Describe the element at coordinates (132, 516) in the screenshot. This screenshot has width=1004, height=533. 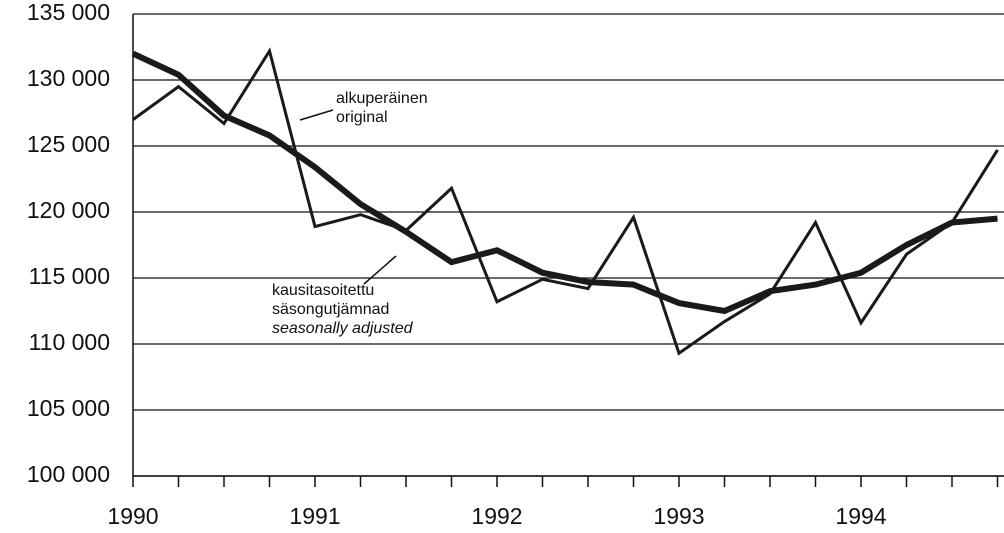
I see `x-tick-label: 1990` at that location.